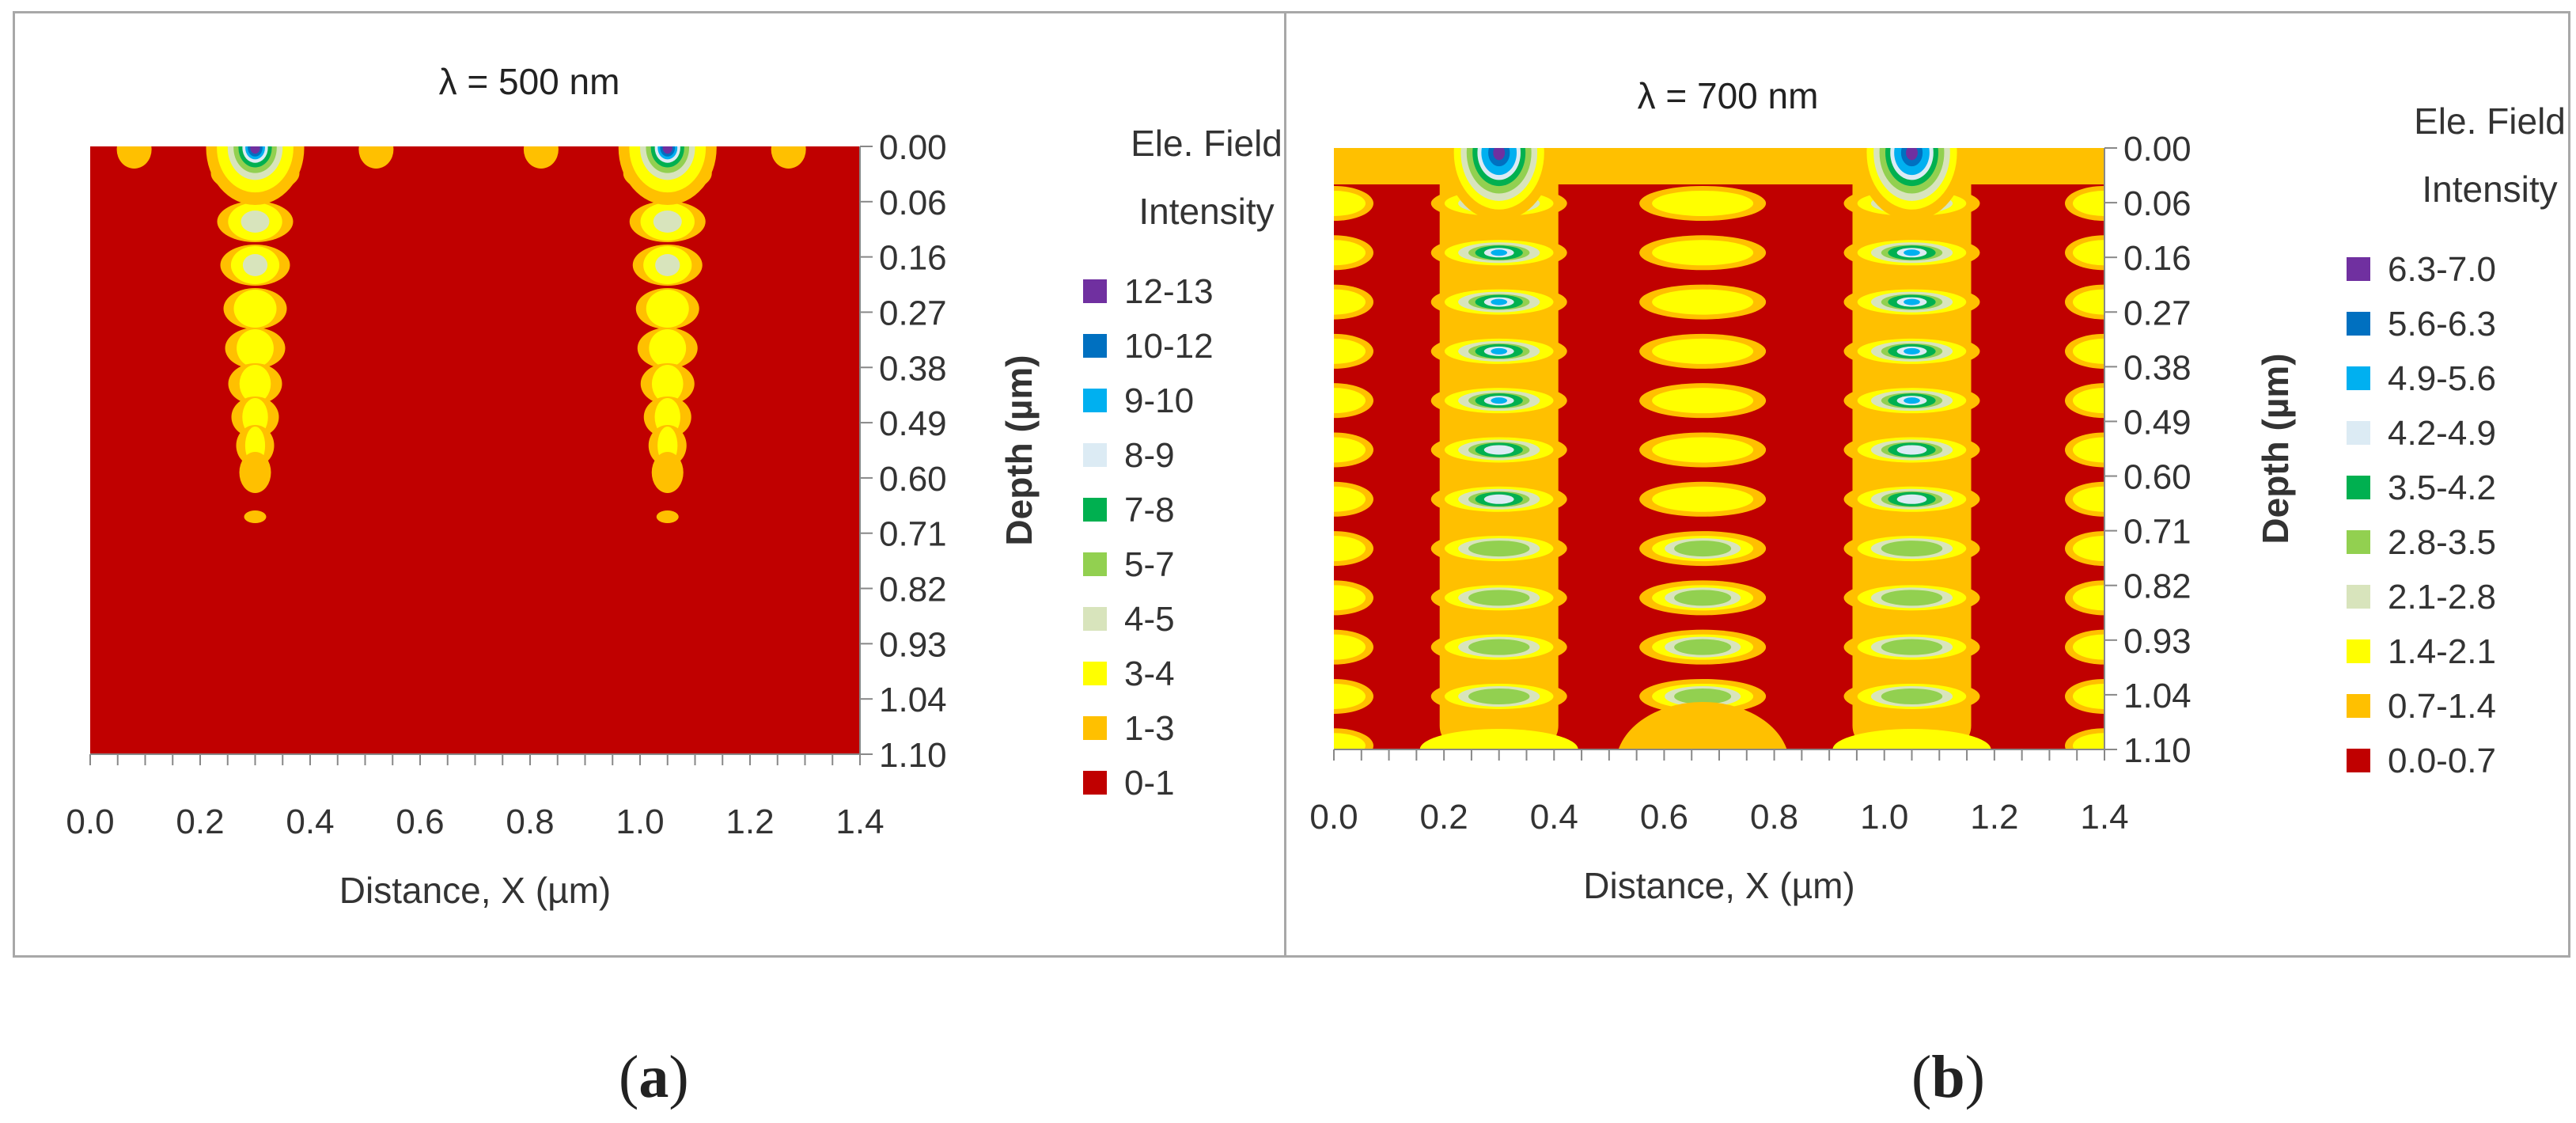  What do you see at coordinates (1149, 674) in the screenshot?
I see `legend-label: 3-4` at bounding box center [1149, 674].